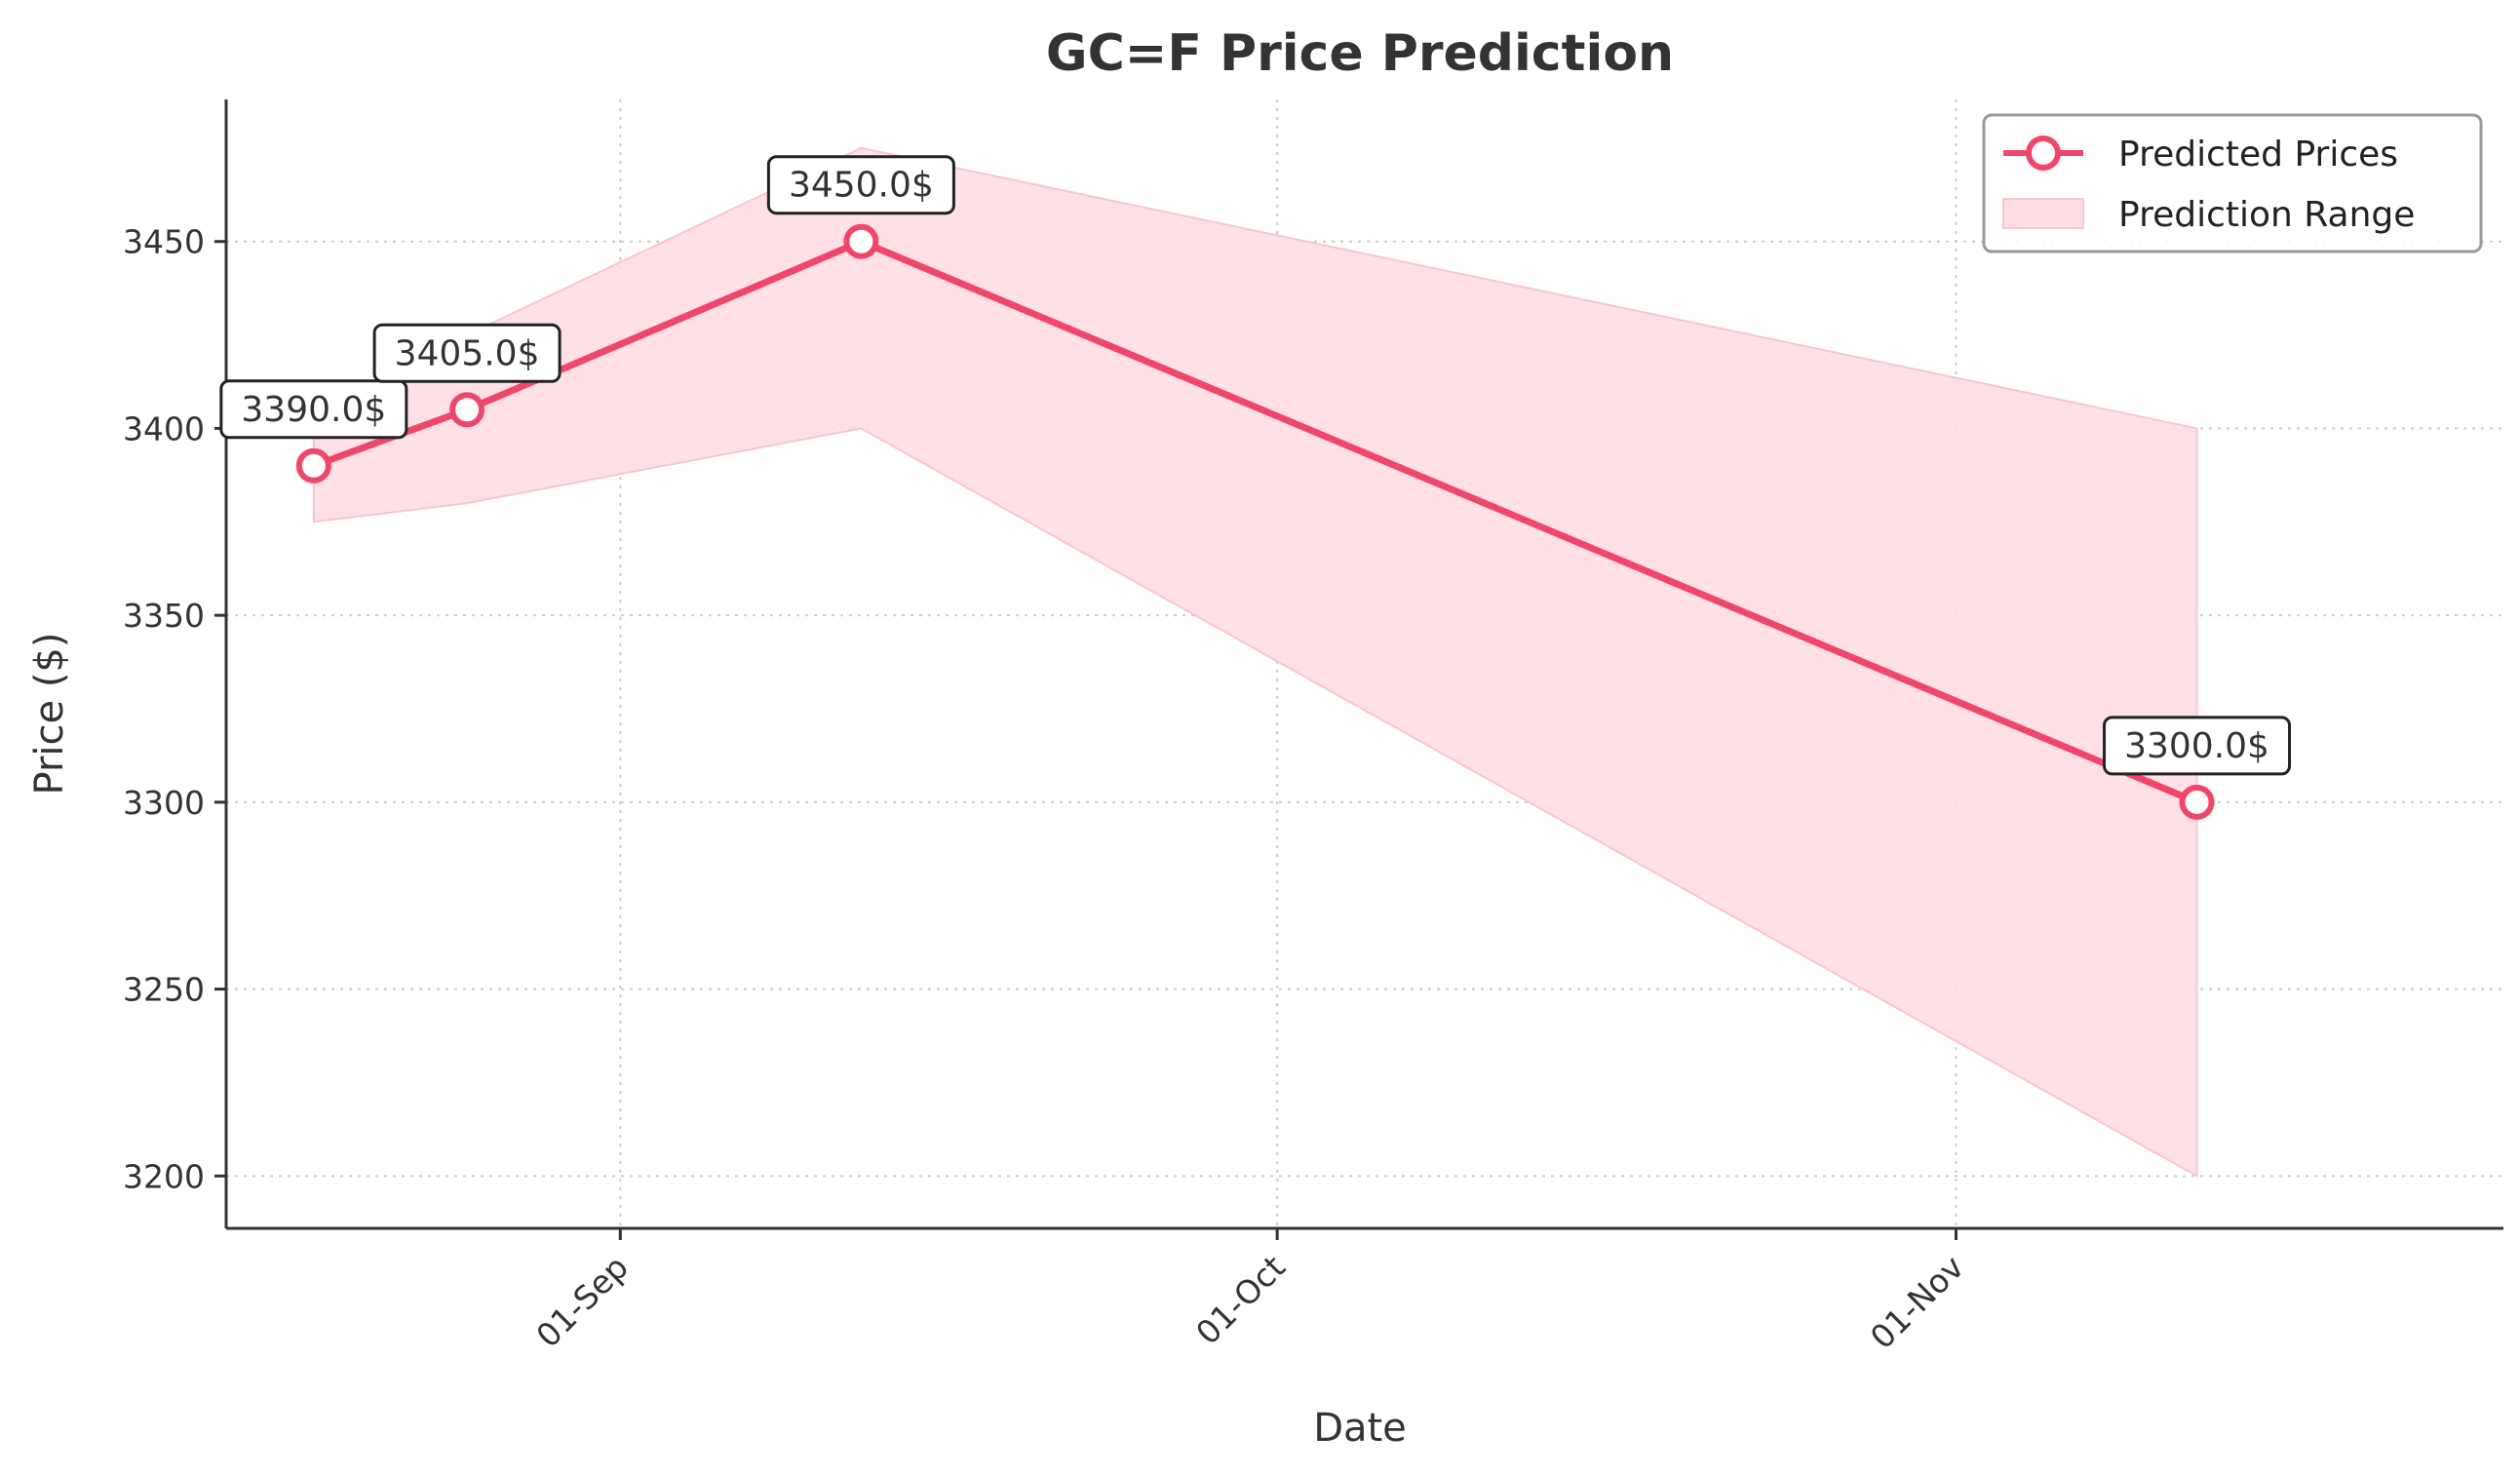 This screenshot has width=2520, height=1475. I want to click on y-tick-label: 3200, so click(164, 1176).